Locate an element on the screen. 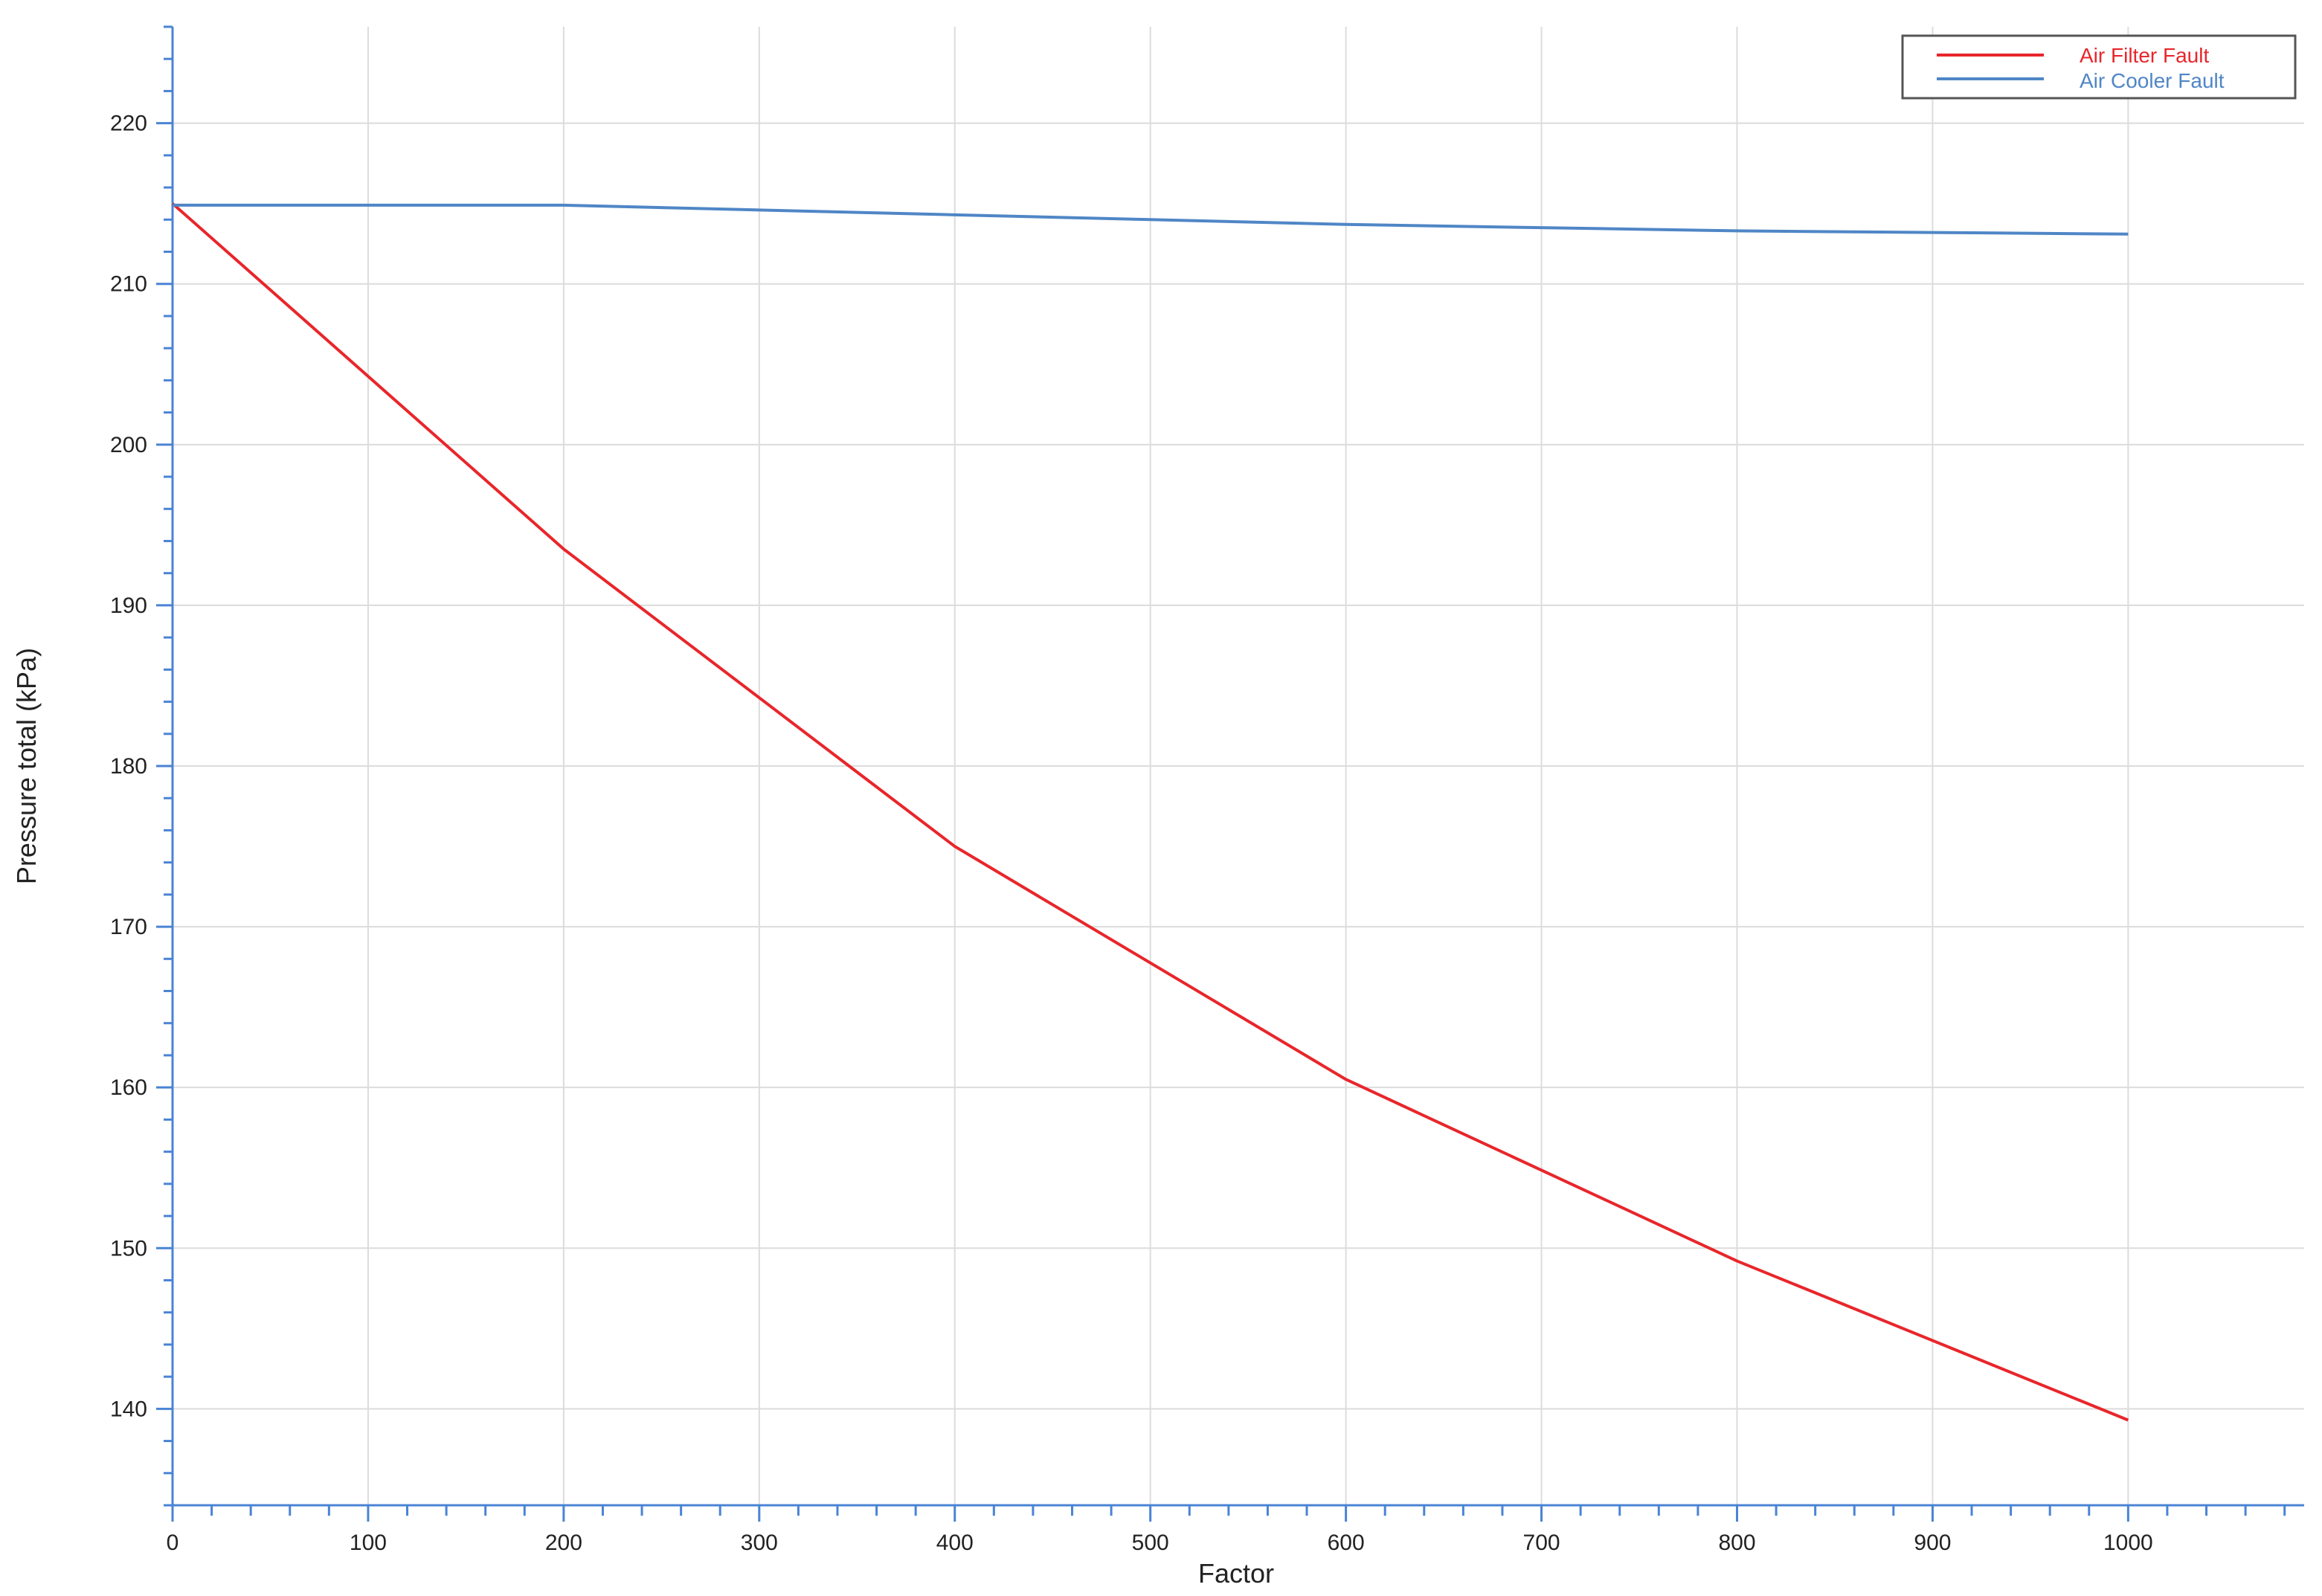  legend-box is located at coordinates (2099, 67).